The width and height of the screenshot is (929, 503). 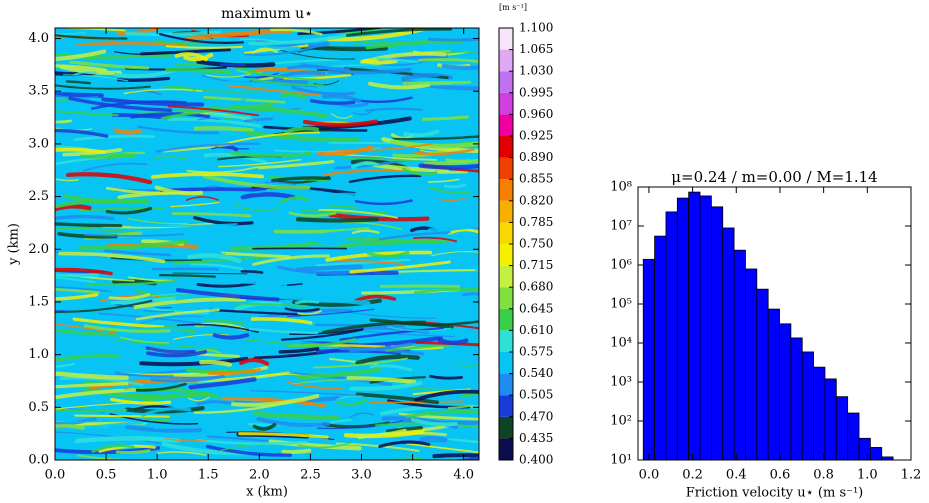 What do you see at coordinates (621, 421) in the screenshot?
I see `y-tick-label: 10²` at bounding box center [621, 421].